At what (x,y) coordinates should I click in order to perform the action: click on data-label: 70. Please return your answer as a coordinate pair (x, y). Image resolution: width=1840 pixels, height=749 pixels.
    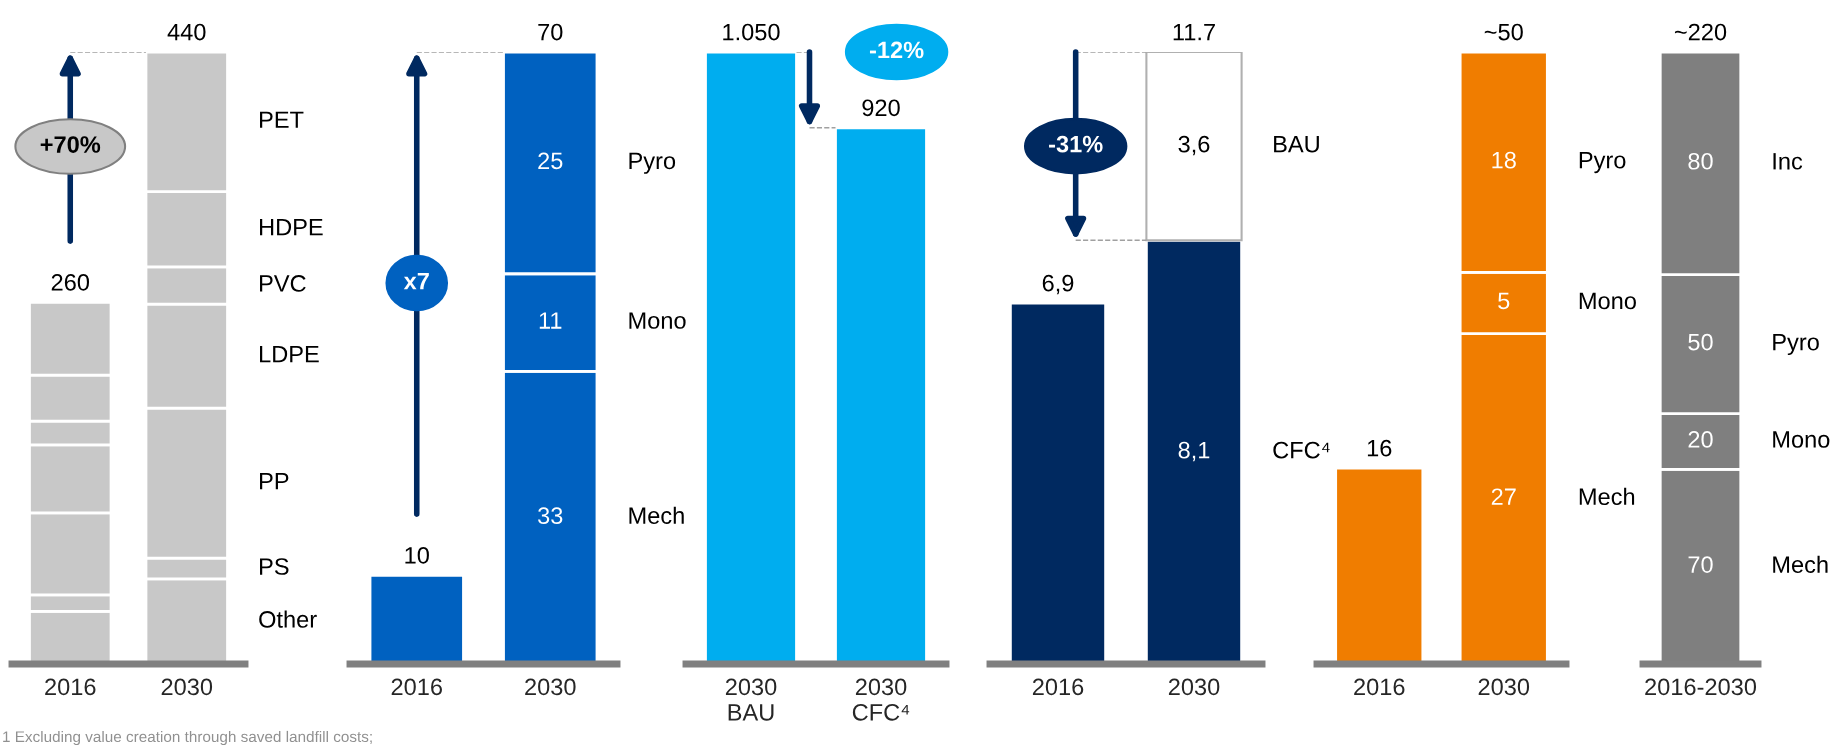
    Looking at the image, I should click on (1700, 564).